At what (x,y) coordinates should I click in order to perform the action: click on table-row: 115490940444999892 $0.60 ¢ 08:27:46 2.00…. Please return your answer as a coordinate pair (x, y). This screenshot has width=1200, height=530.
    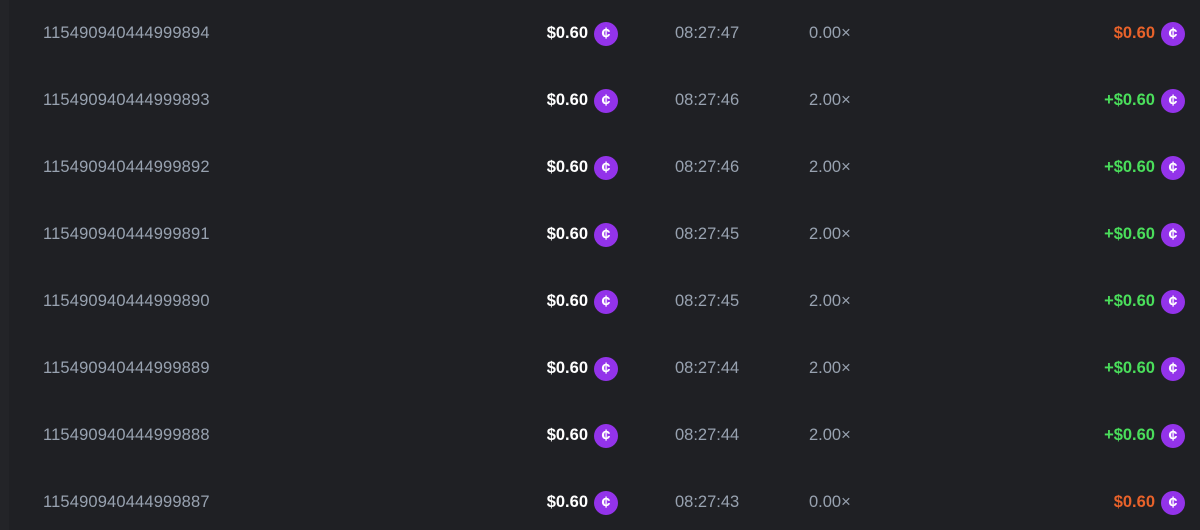
    Looking at the image, I should click on (600, 167).